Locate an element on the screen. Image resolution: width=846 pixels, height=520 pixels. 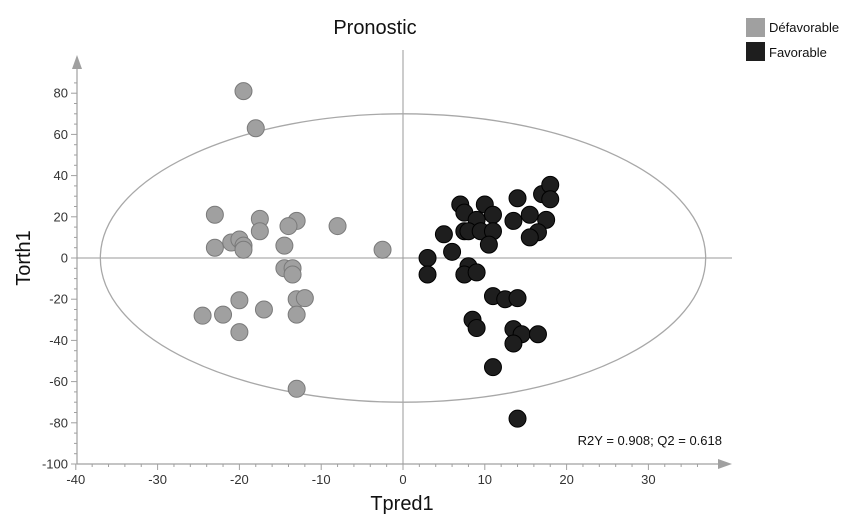
x-tick-label: -10 is located at coordinates (321, 479).